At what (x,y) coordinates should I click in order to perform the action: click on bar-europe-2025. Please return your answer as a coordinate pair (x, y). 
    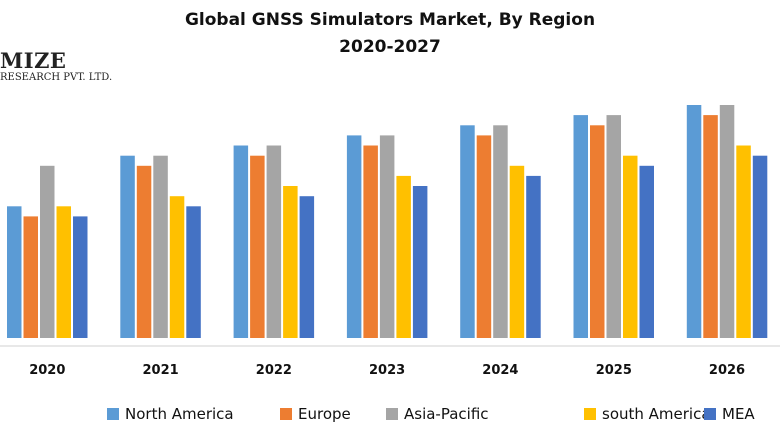
    Looking at the image, I should click on (597, 231).